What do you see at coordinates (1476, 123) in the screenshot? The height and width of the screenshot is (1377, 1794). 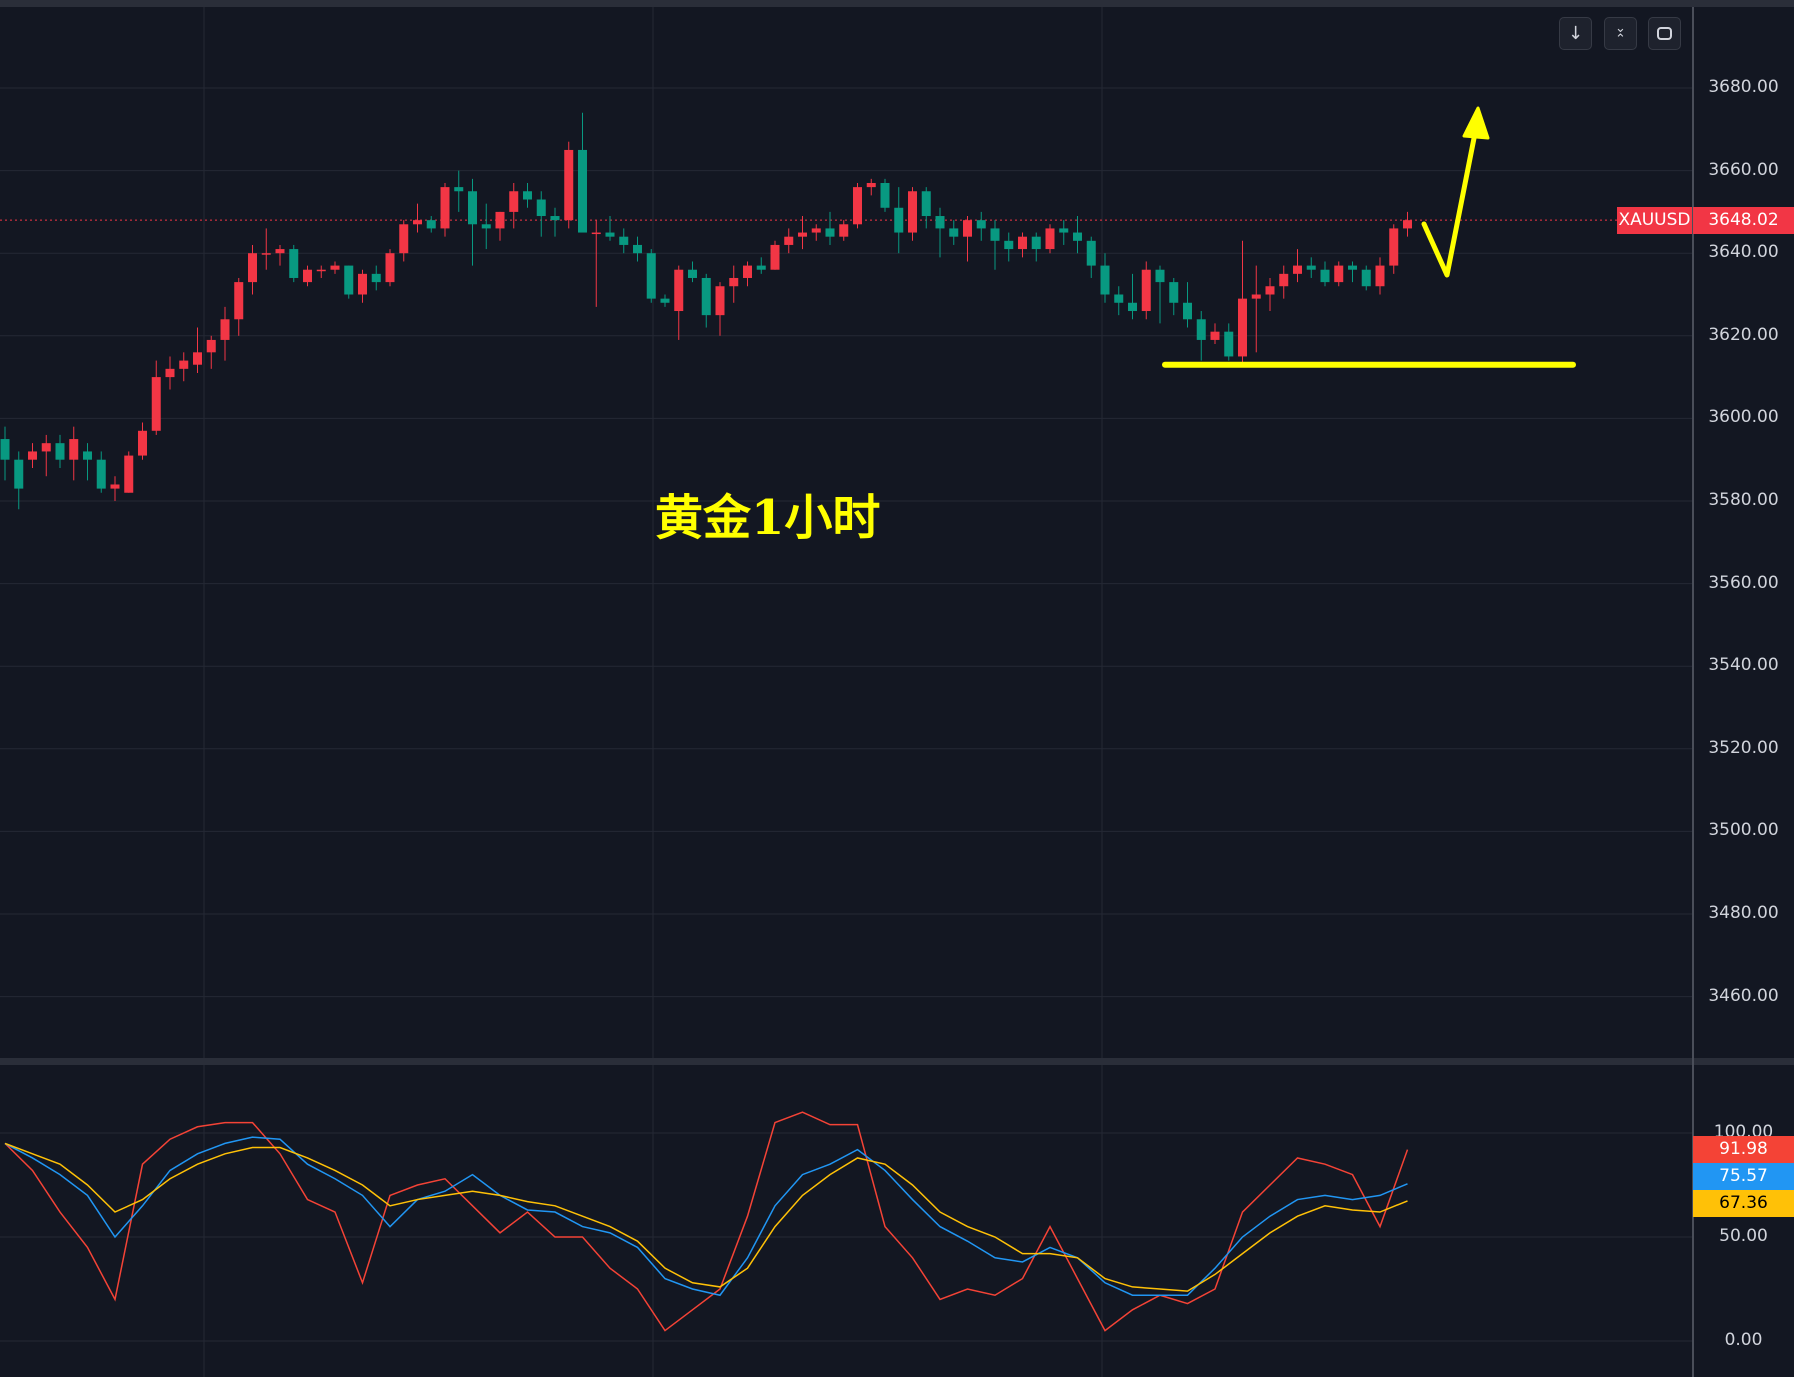 I see `forecast-arrowhead` at bounding box center [1476, 123].